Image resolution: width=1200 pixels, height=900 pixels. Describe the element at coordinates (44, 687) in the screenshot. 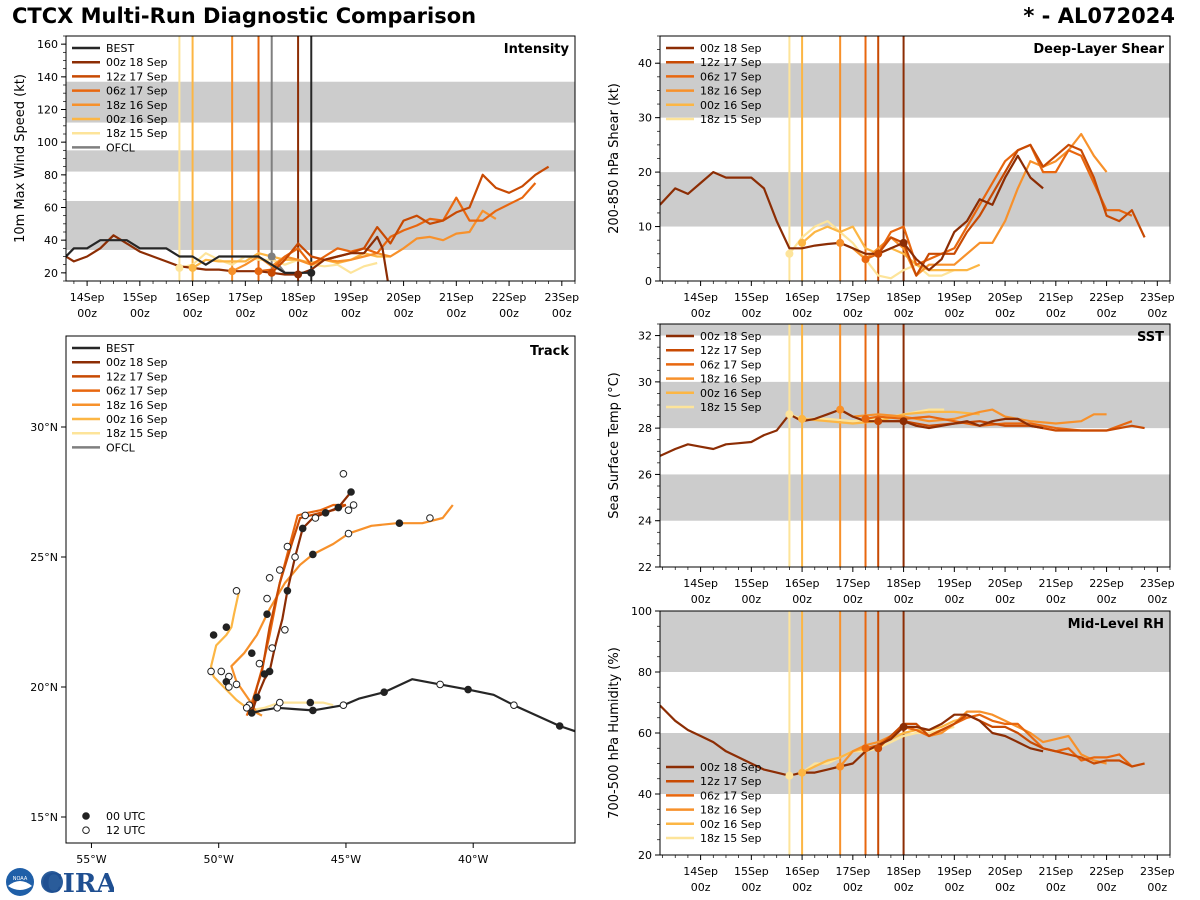

I see `track-ytick-label: 20°N` at that location.